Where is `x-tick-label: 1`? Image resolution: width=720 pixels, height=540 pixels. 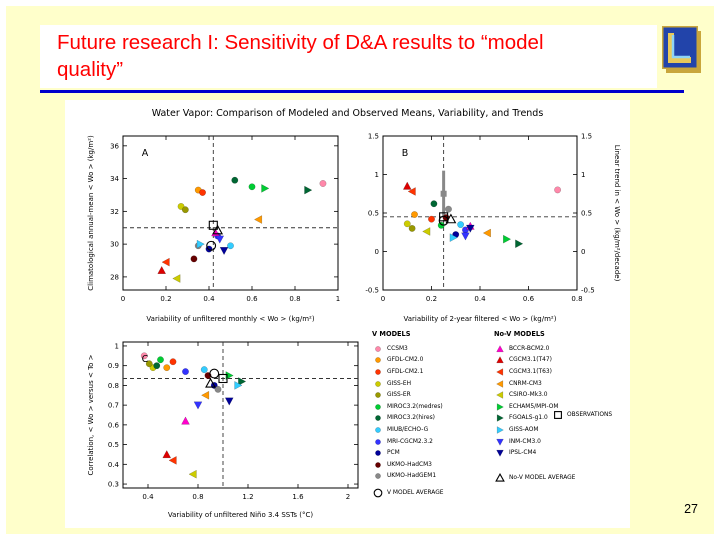
x-tick-label: 1 is located at coordinates (338, 299).